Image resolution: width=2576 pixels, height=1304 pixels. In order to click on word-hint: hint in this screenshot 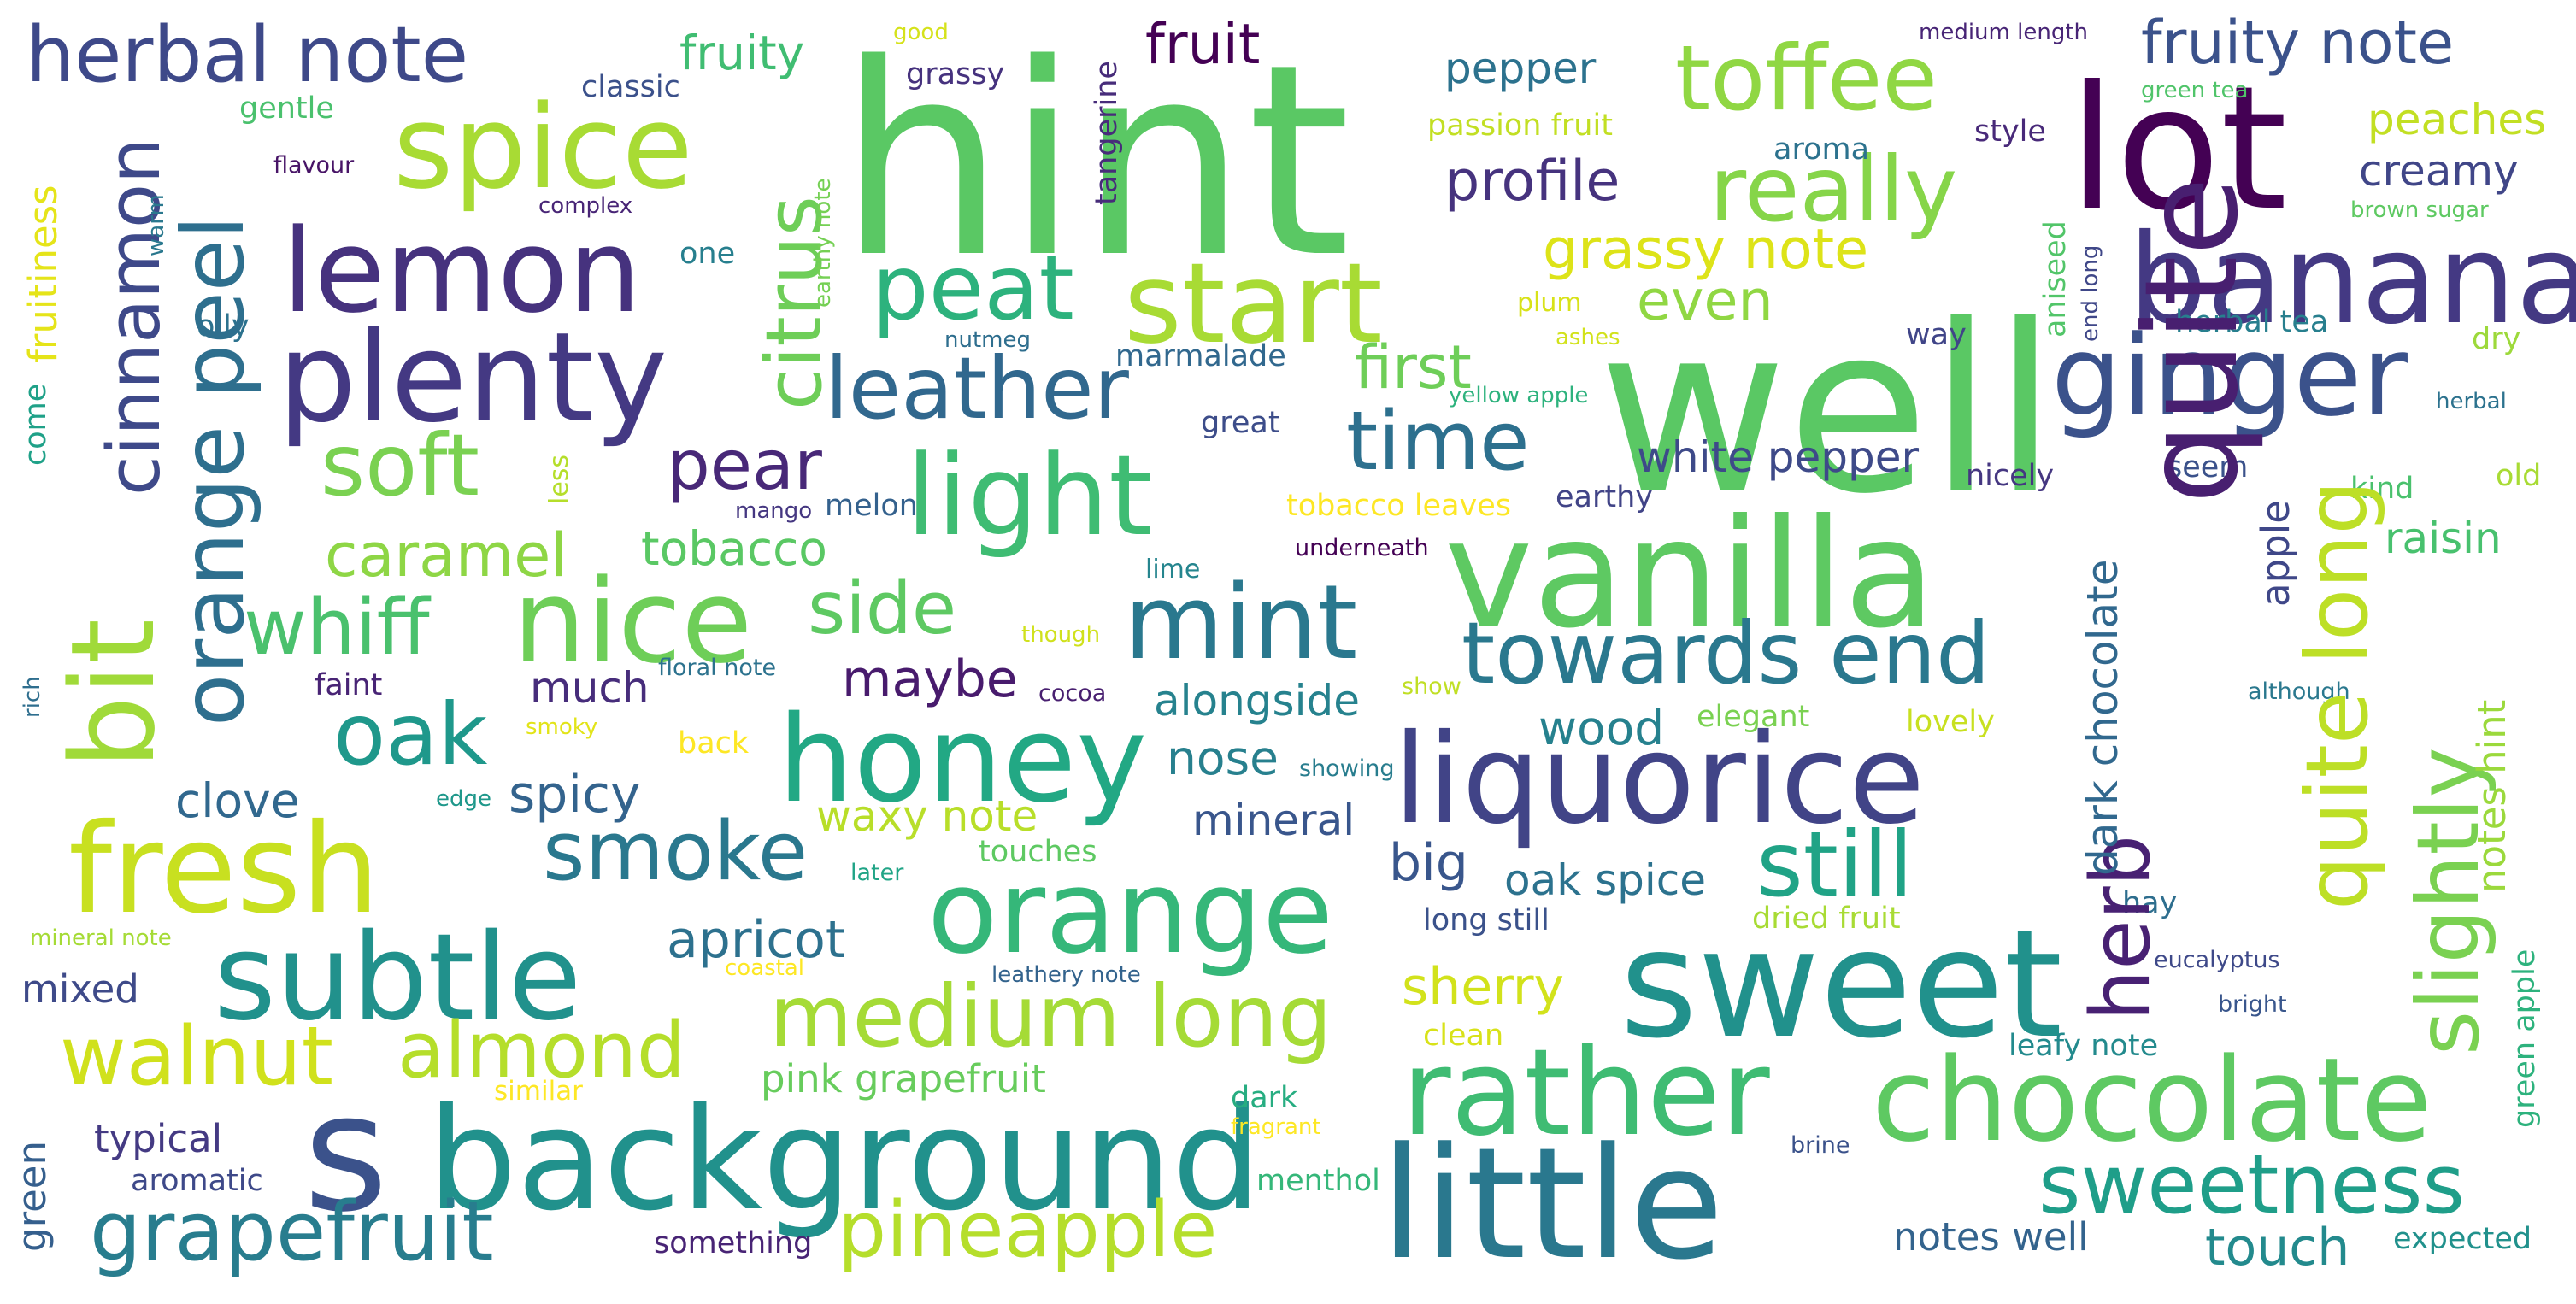, I will do `click(1094, 162)`.